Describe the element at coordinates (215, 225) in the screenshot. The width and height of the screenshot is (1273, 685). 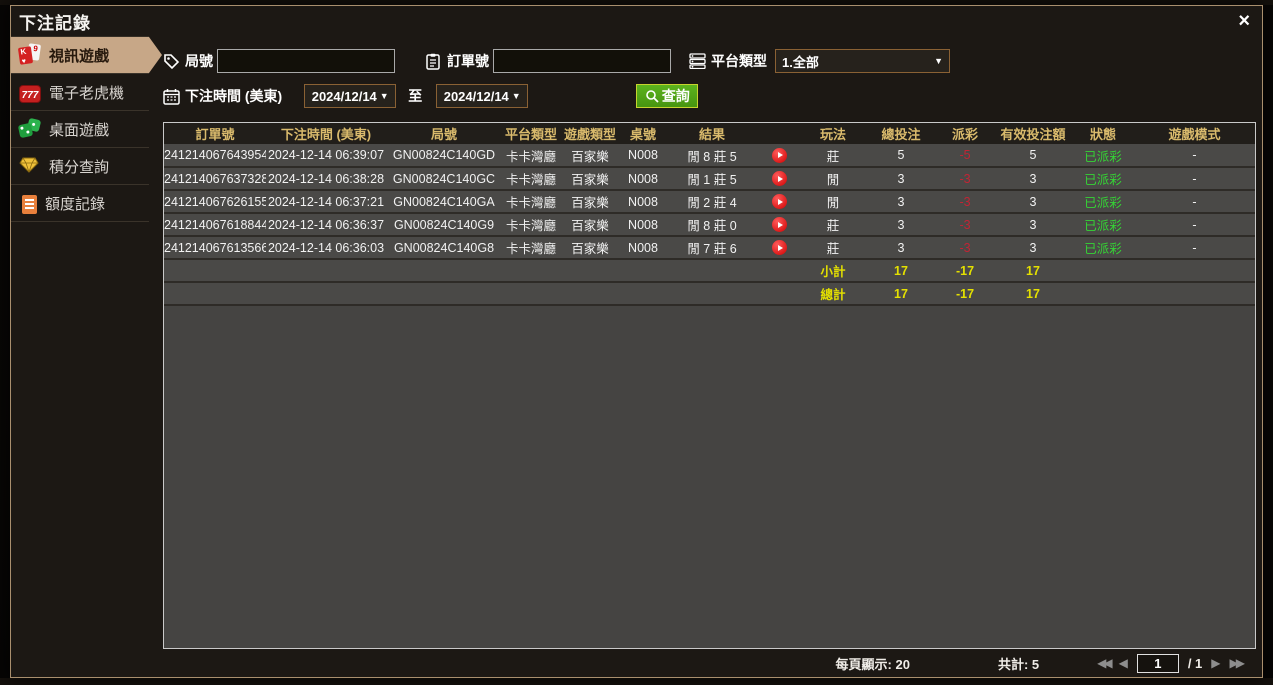
I see `cell-order-no: 241214067618844` at that location.